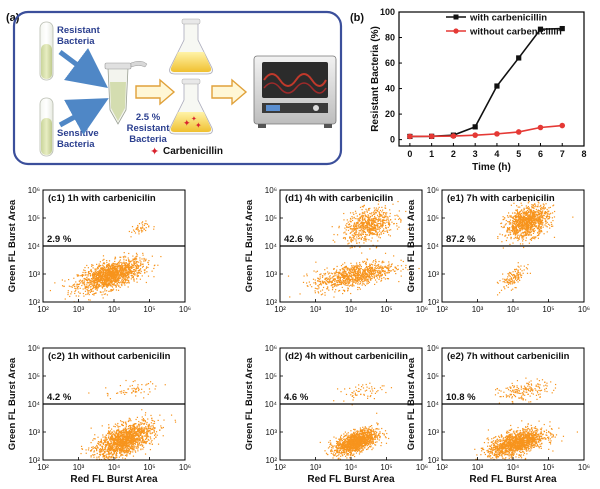 The height and width of the screenshot is (489, 600). What do you see at coordinates (431, 154) in the screenshot?
I see `x-tick-label: 1` at bounding box center [431, 154].